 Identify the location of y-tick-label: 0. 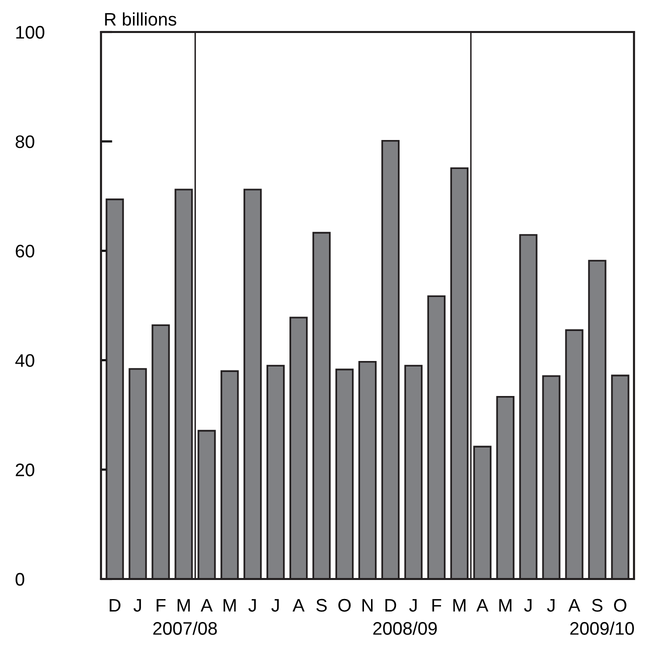
(20, 579).